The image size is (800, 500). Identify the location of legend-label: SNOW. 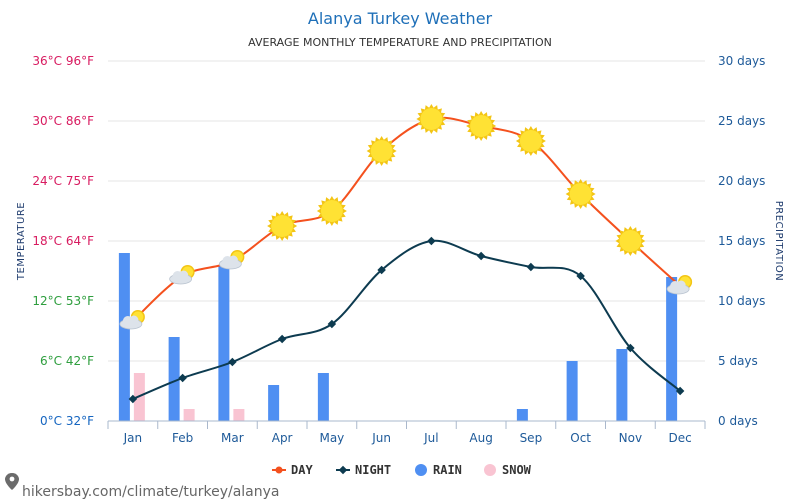
(517, 470).